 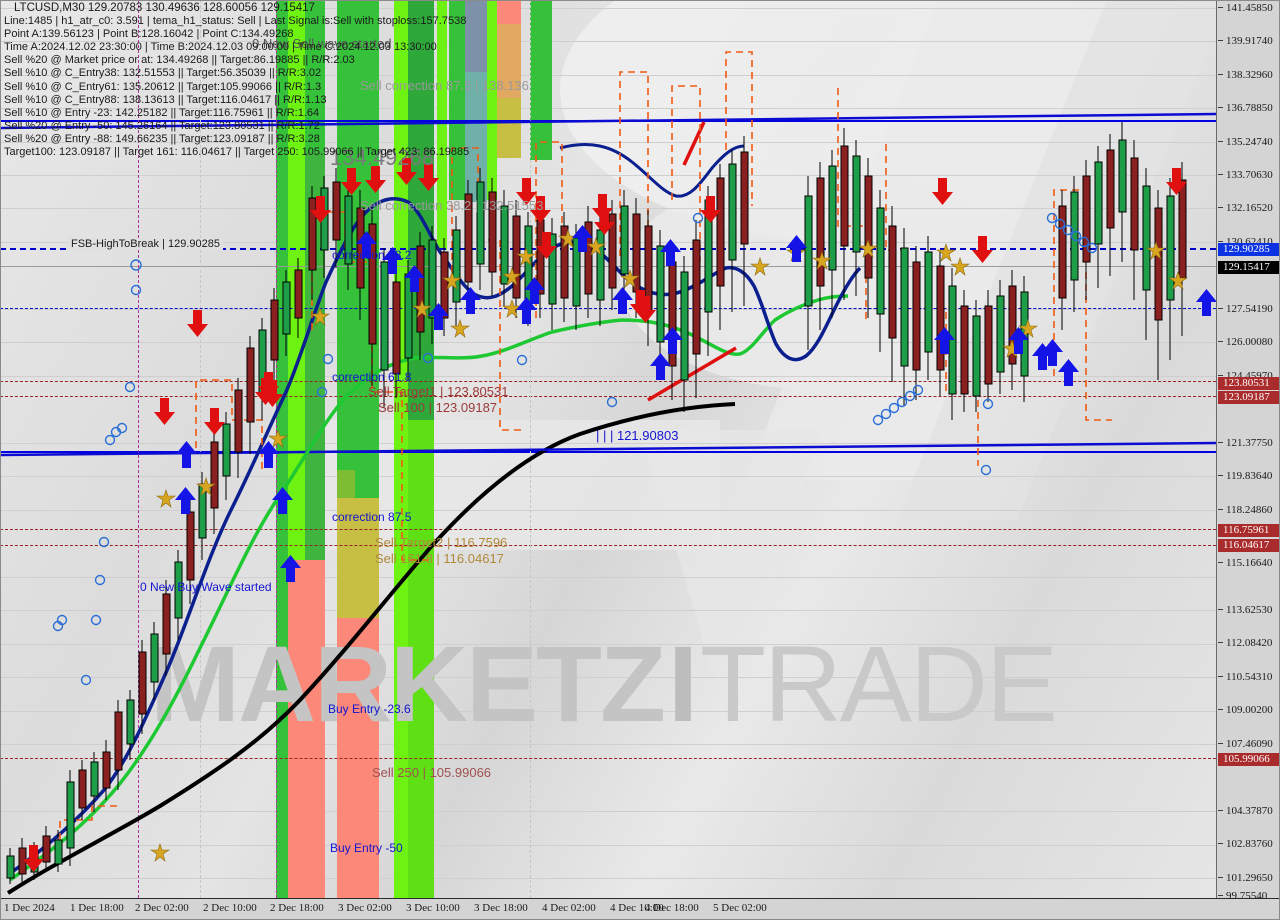 What do you see at coordinates (1248, 476) in the screenshot?
I see `price-tick: 119.83640` at bounding box center [1248, 476].